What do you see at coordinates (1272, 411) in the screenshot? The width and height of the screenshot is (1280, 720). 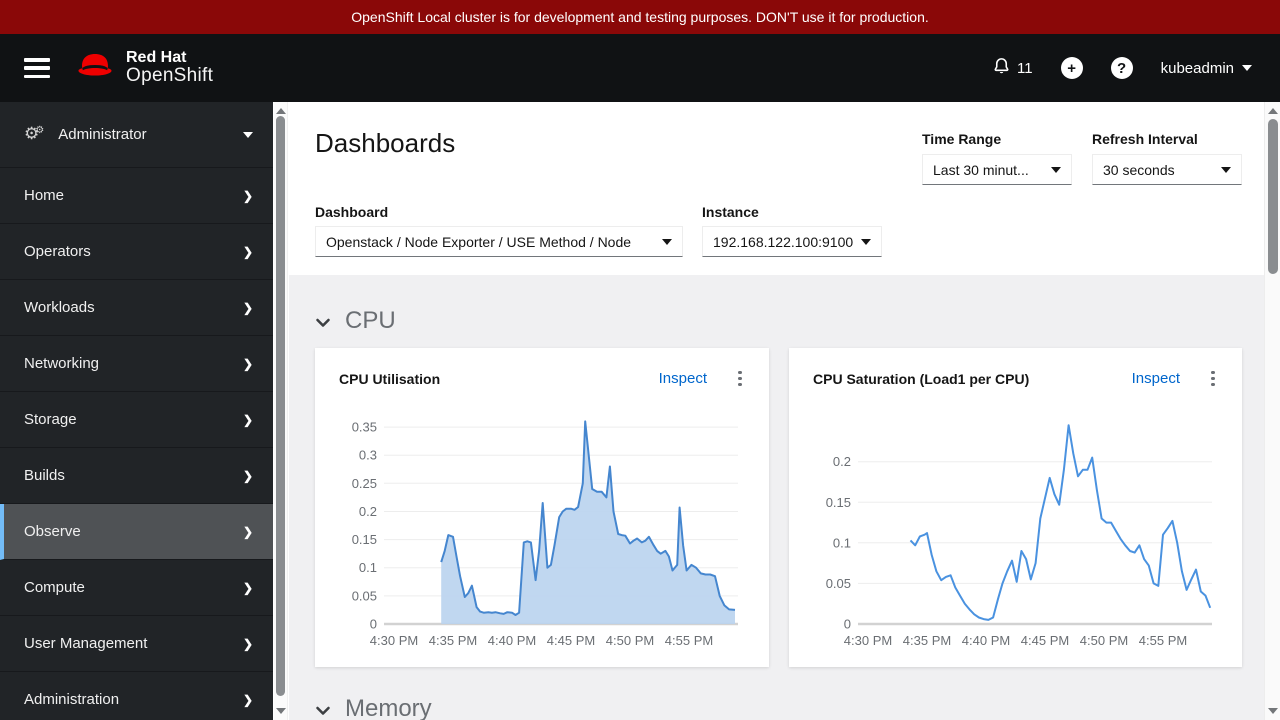 I see `page-scrollbar` at bounding box center [1272, 411].